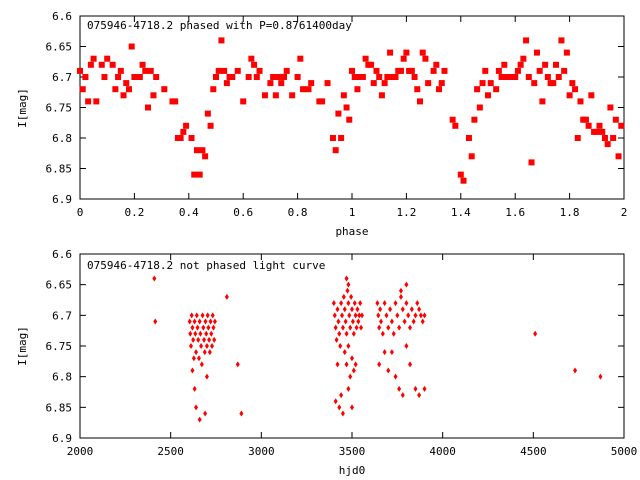 Image resolution: width=640 pixels, height=480 pixels. I want to click on x-tick-label: 1.6, so click(515, 212).